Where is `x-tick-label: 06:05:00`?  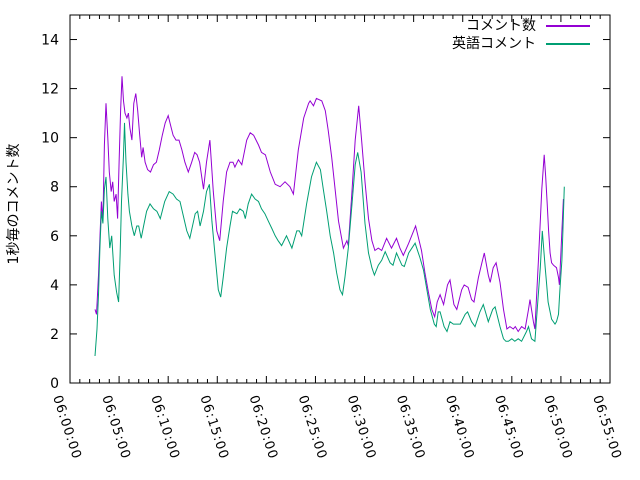
x-tick-label: 06:05:00 is located at coordinates (115, 428).